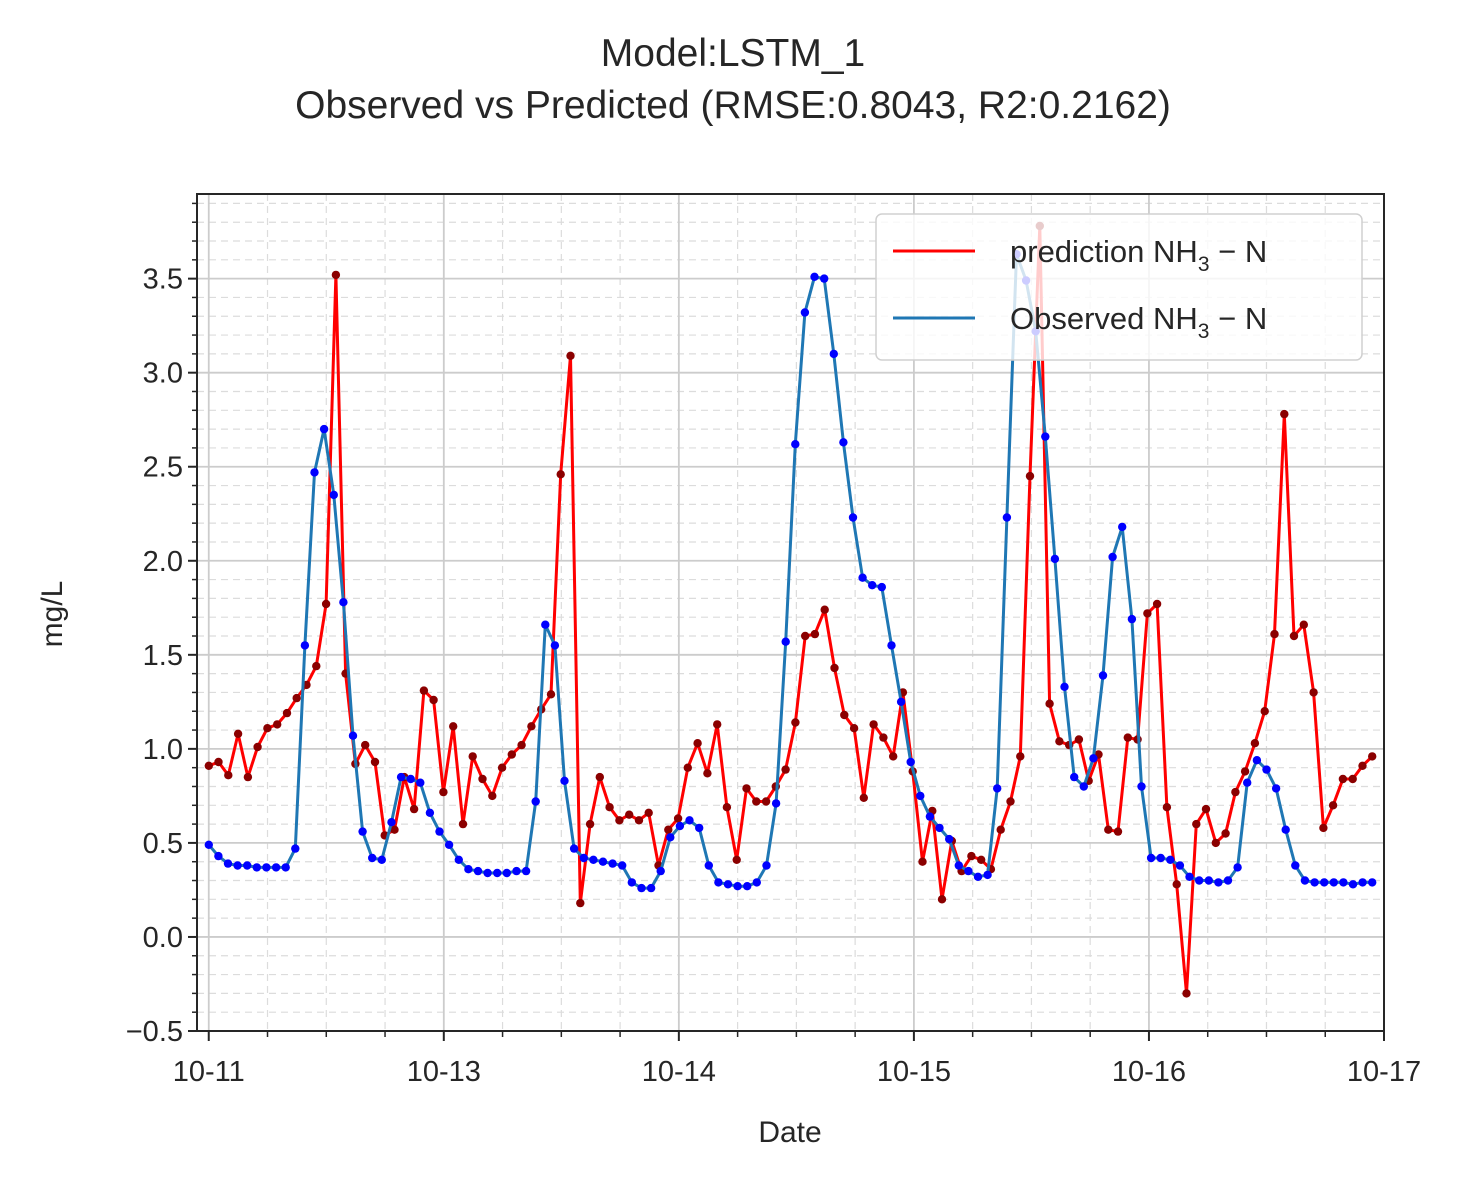 This screenshot has height=1183, width=1466. Describe the element at coordinates (1239, 251) in the screenshot. I see `legend-prediction-suffix: − N` at that location.